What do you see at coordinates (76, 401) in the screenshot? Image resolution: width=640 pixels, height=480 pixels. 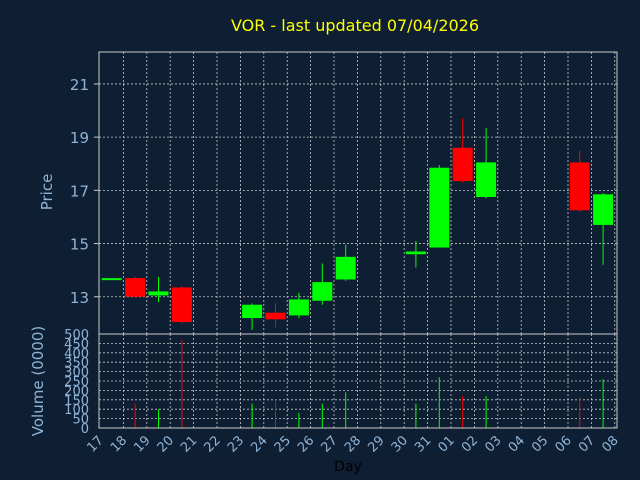 I see `volume-tick-label: 150` at bounding box center [76, 401].